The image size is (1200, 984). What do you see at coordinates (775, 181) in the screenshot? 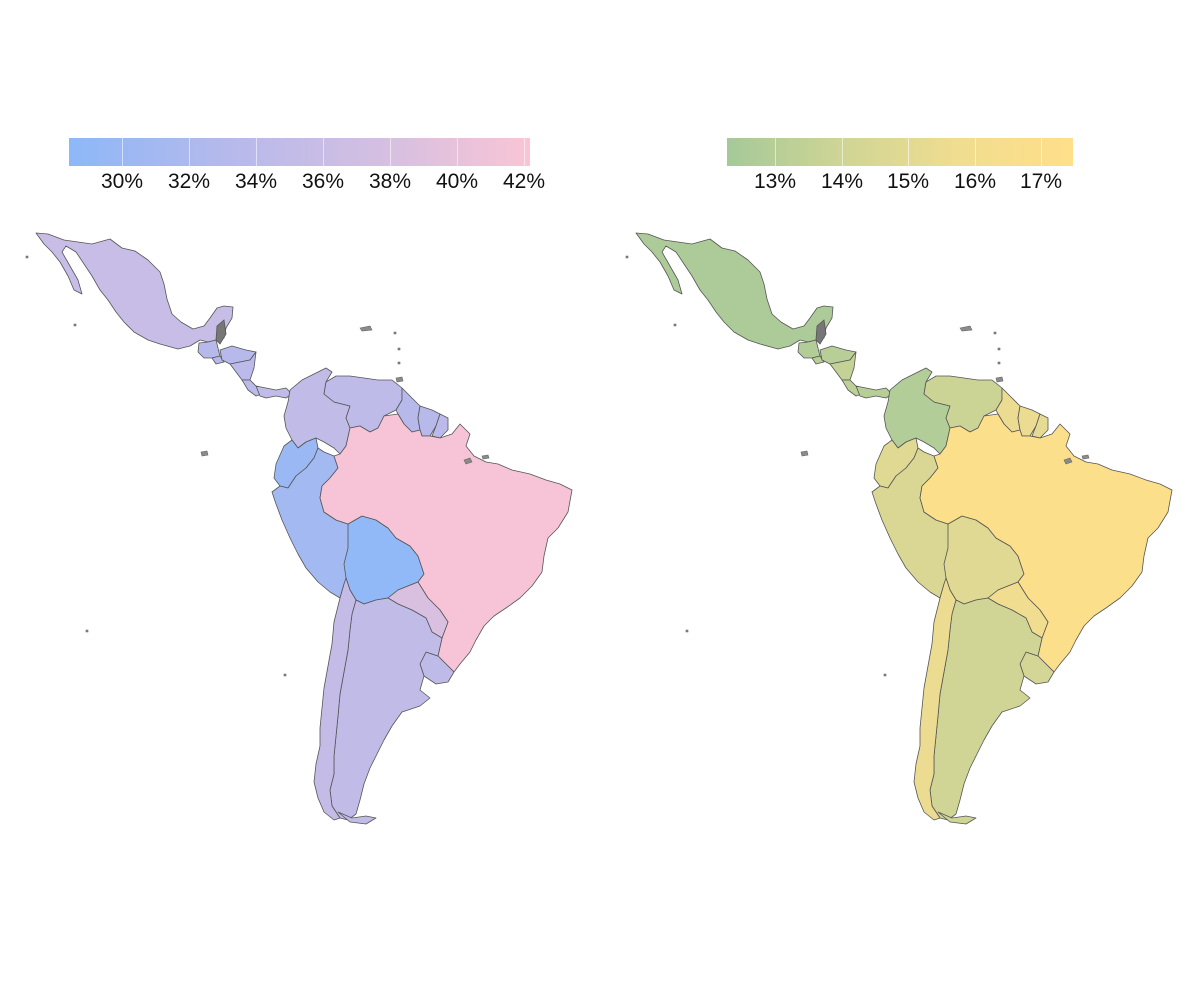
I see `legend-tick-label: 13%` at bounding box center [775, 181].